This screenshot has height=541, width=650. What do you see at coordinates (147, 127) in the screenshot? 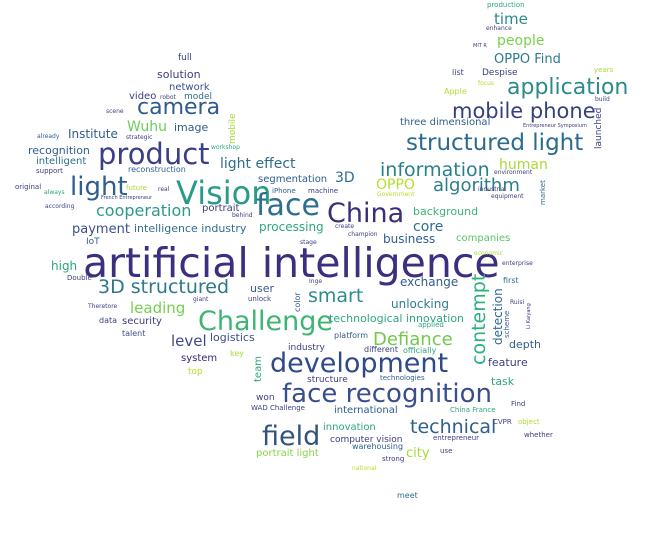
I see `word-wuhu: Wuhu` at bounding box center [147, 127].